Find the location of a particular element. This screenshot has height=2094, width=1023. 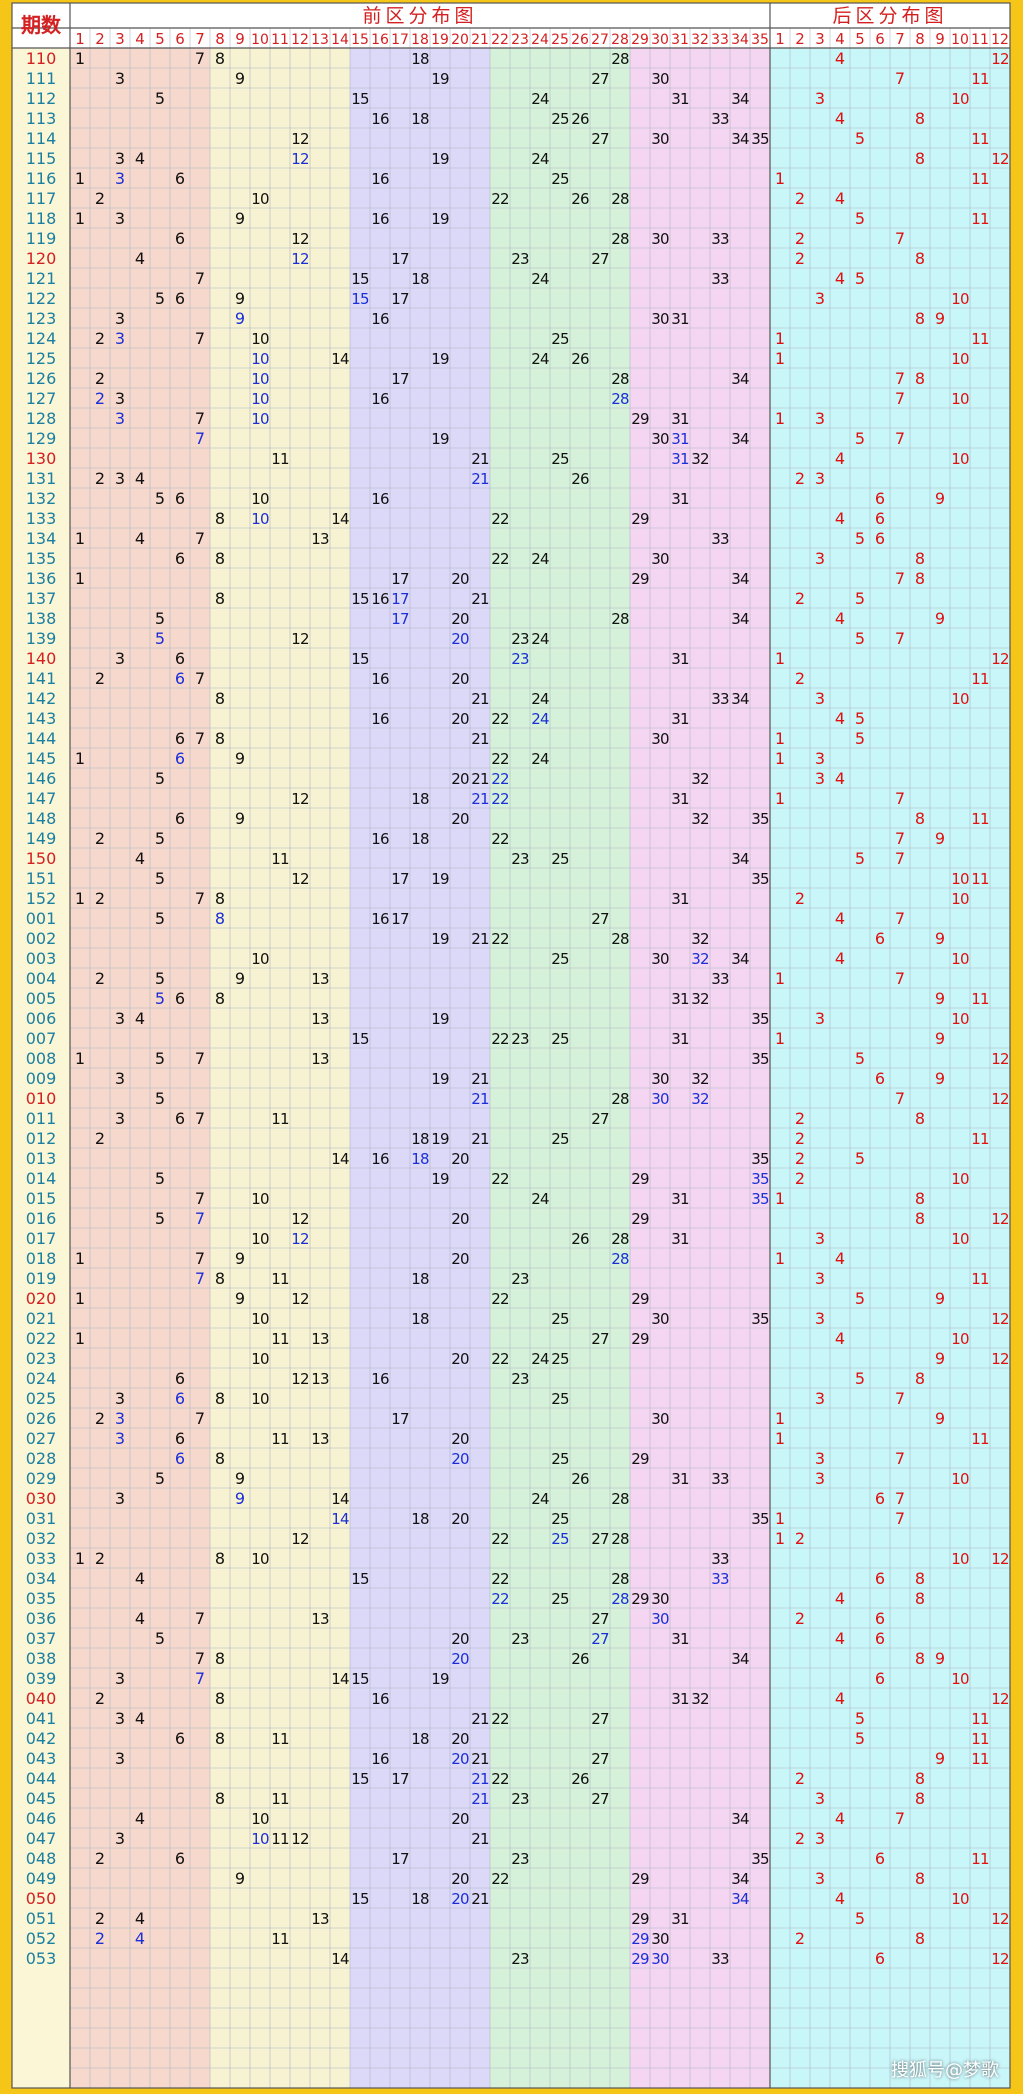

front-column-number: 19 is located at coordinates (440, 40).